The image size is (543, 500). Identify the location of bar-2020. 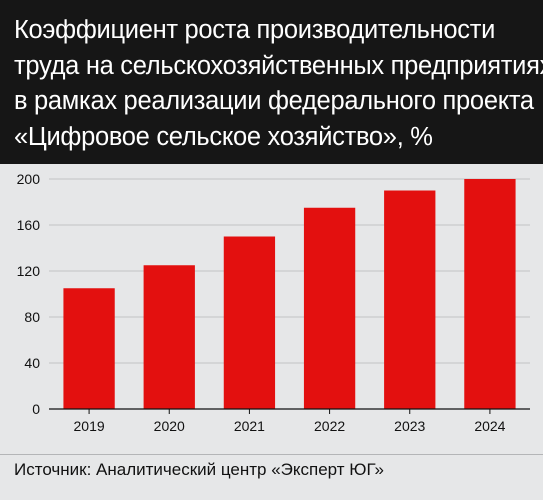
(169, 337).